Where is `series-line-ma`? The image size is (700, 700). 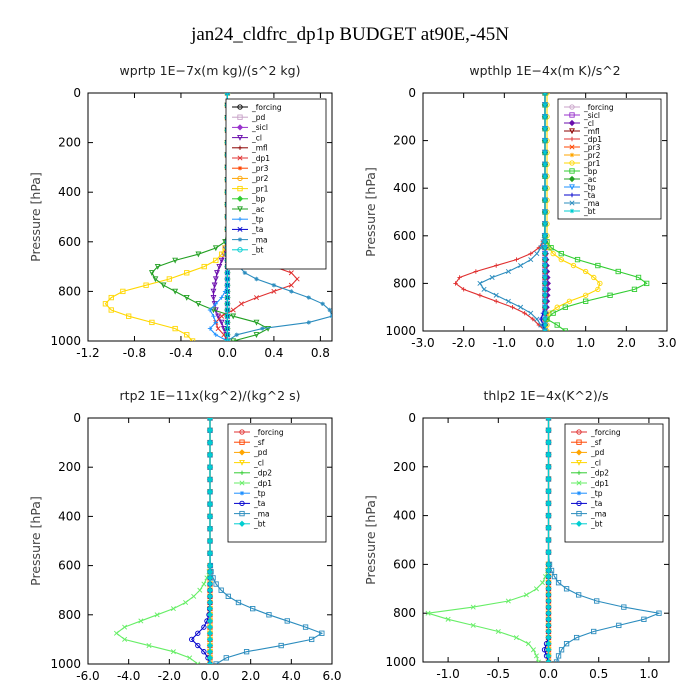 series-line-ma is located at coordinates (512, 212).